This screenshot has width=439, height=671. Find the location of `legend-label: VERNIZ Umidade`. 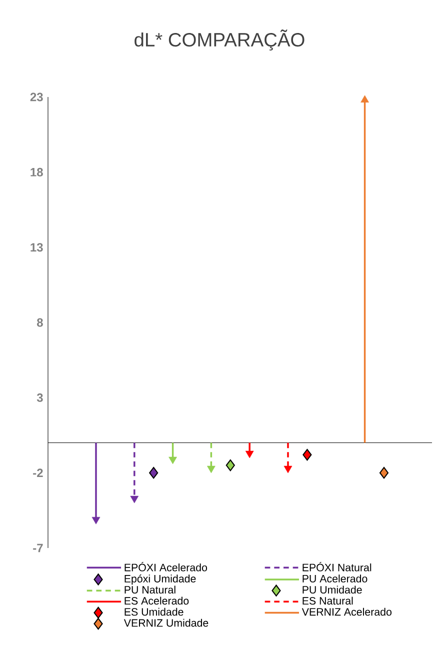

legend-label: VERNIZ Umidade is located at coordinates (166, 622).